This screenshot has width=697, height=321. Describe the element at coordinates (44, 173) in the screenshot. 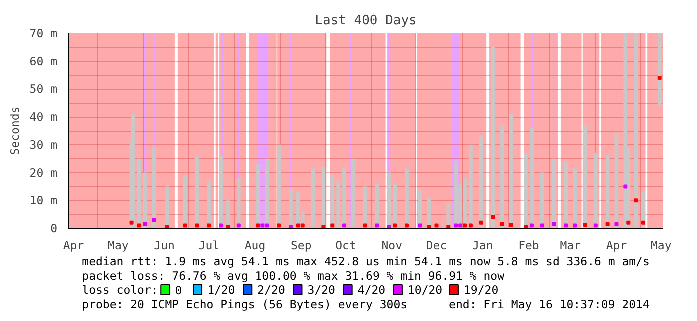

I see `y-tick-label: 20 m` at that location.